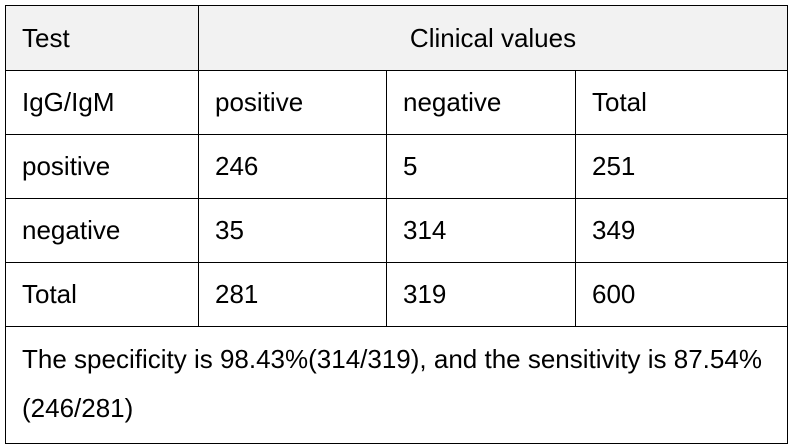 The image size is (798, 444). I want to click on table-row: negative 35 314 349, so click(397, 230).